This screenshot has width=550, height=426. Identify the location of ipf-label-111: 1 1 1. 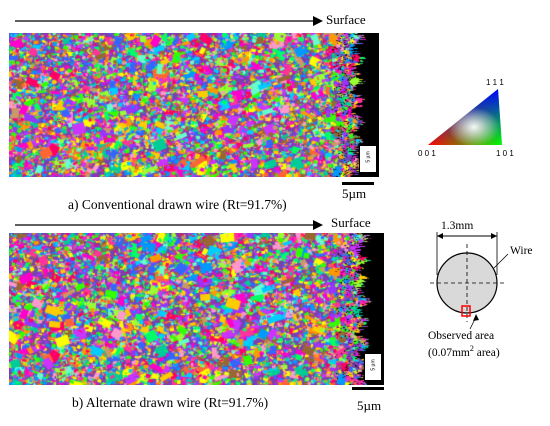
(495, 82).